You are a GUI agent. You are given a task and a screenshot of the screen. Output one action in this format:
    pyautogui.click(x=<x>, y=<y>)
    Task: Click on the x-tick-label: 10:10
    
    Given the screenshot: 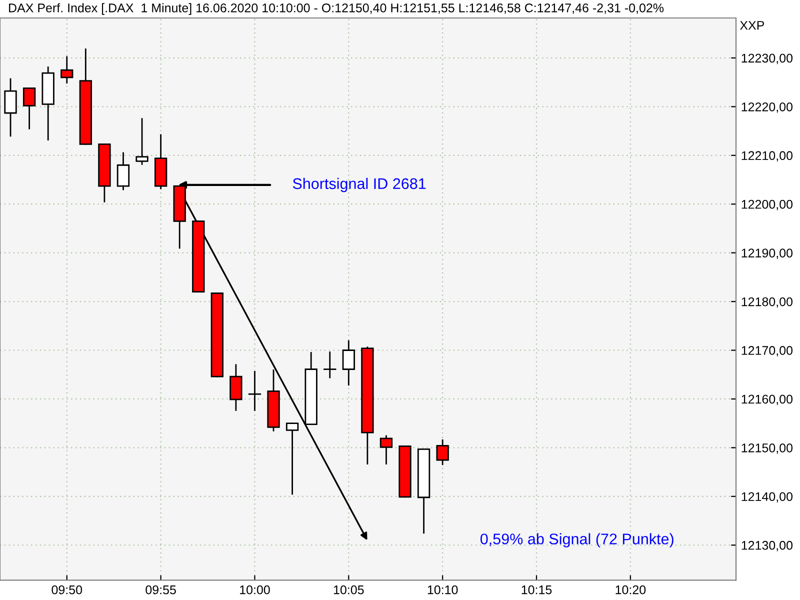 What is the action you would take?
    pyautogui.click(x=443, y=589)
    